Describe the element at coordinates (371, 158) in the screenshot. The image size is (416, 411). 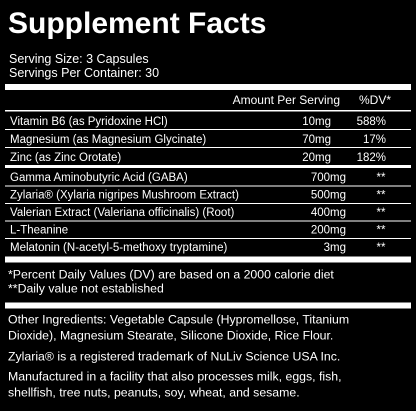
I see `nutrient-dv: 182%` at that location.